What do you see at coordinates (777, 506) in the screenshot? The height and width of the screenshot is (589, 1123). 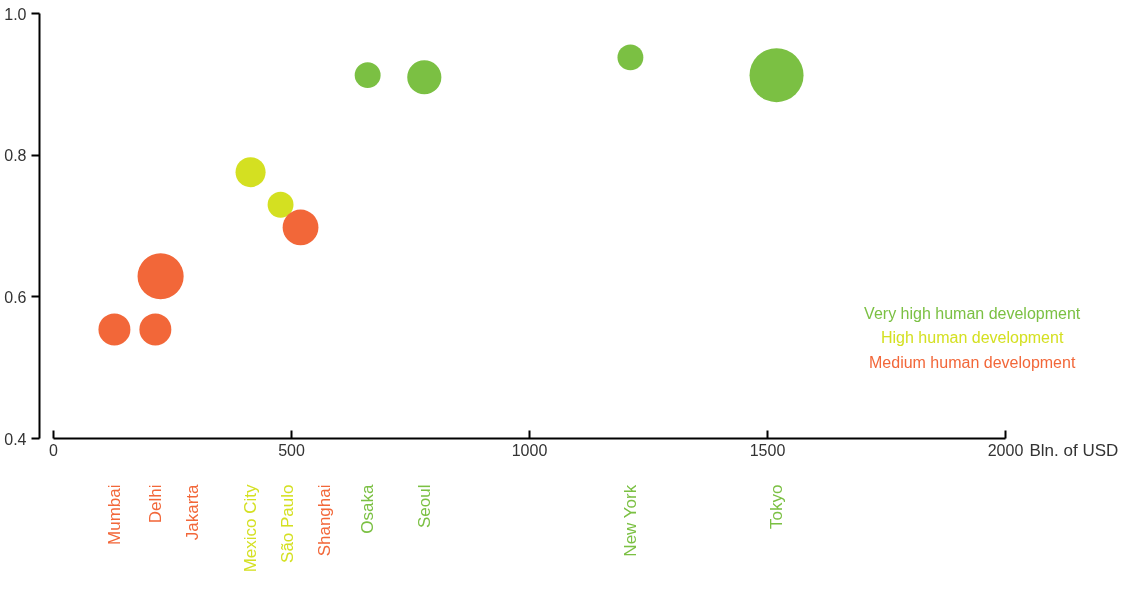 I see `text: Tokyo` at bounding box center [777, 506].